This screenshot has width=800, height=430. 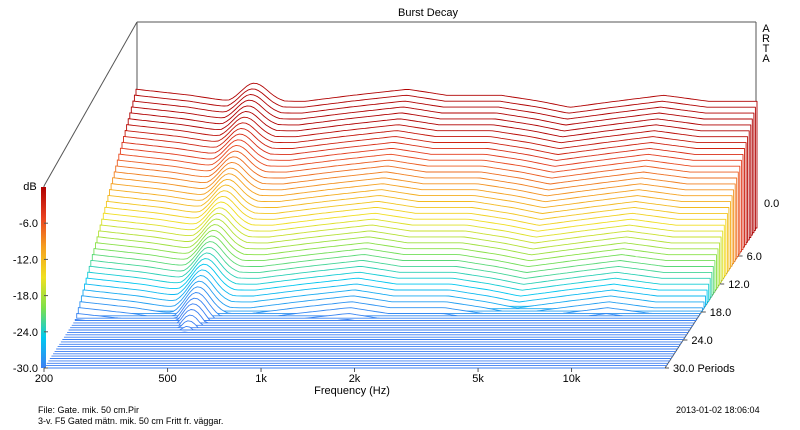 I want to click on z-tick-label: -12.0, so click(x=25, y=260).